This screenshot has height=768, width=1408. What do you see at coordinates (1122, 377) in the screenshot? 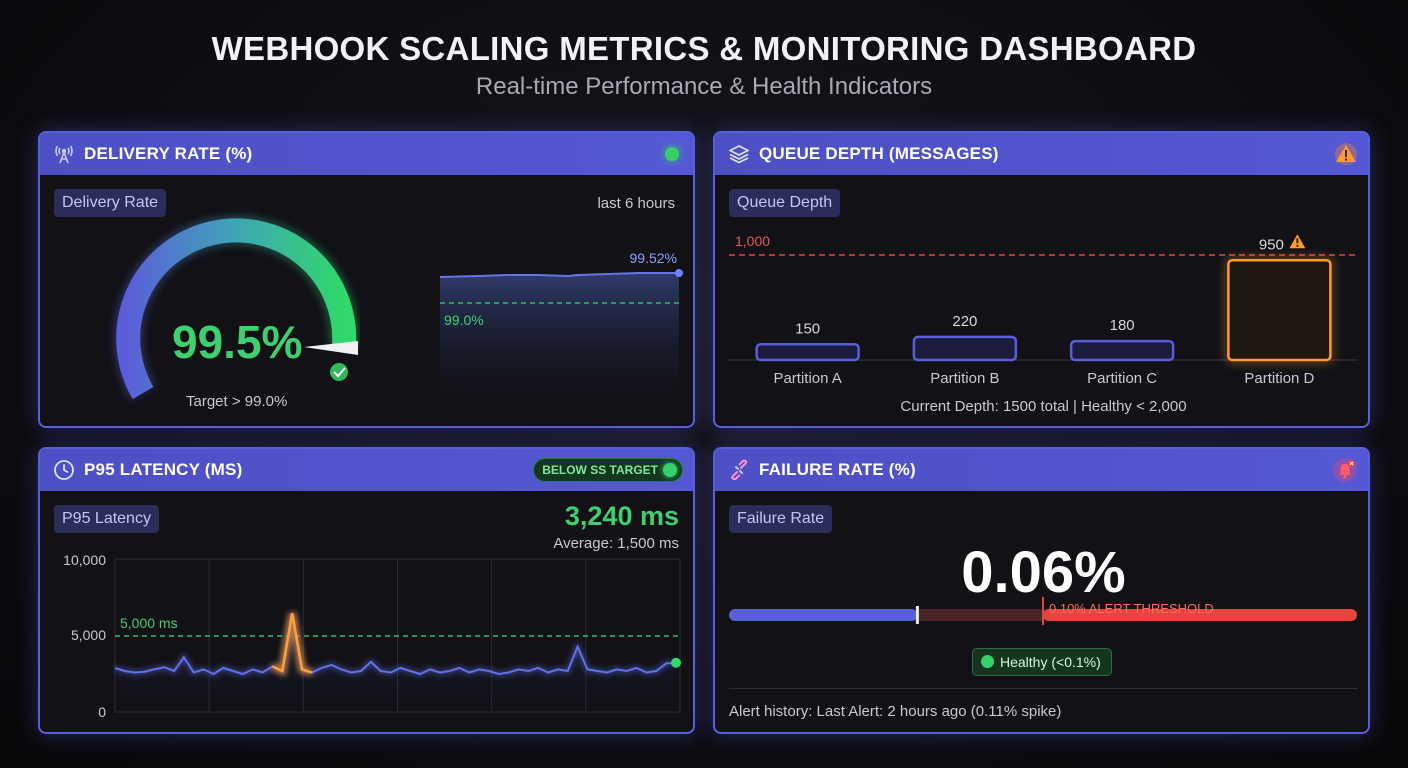
I see `queue-category-label: Partition C` at bounding box center [1122, 377].